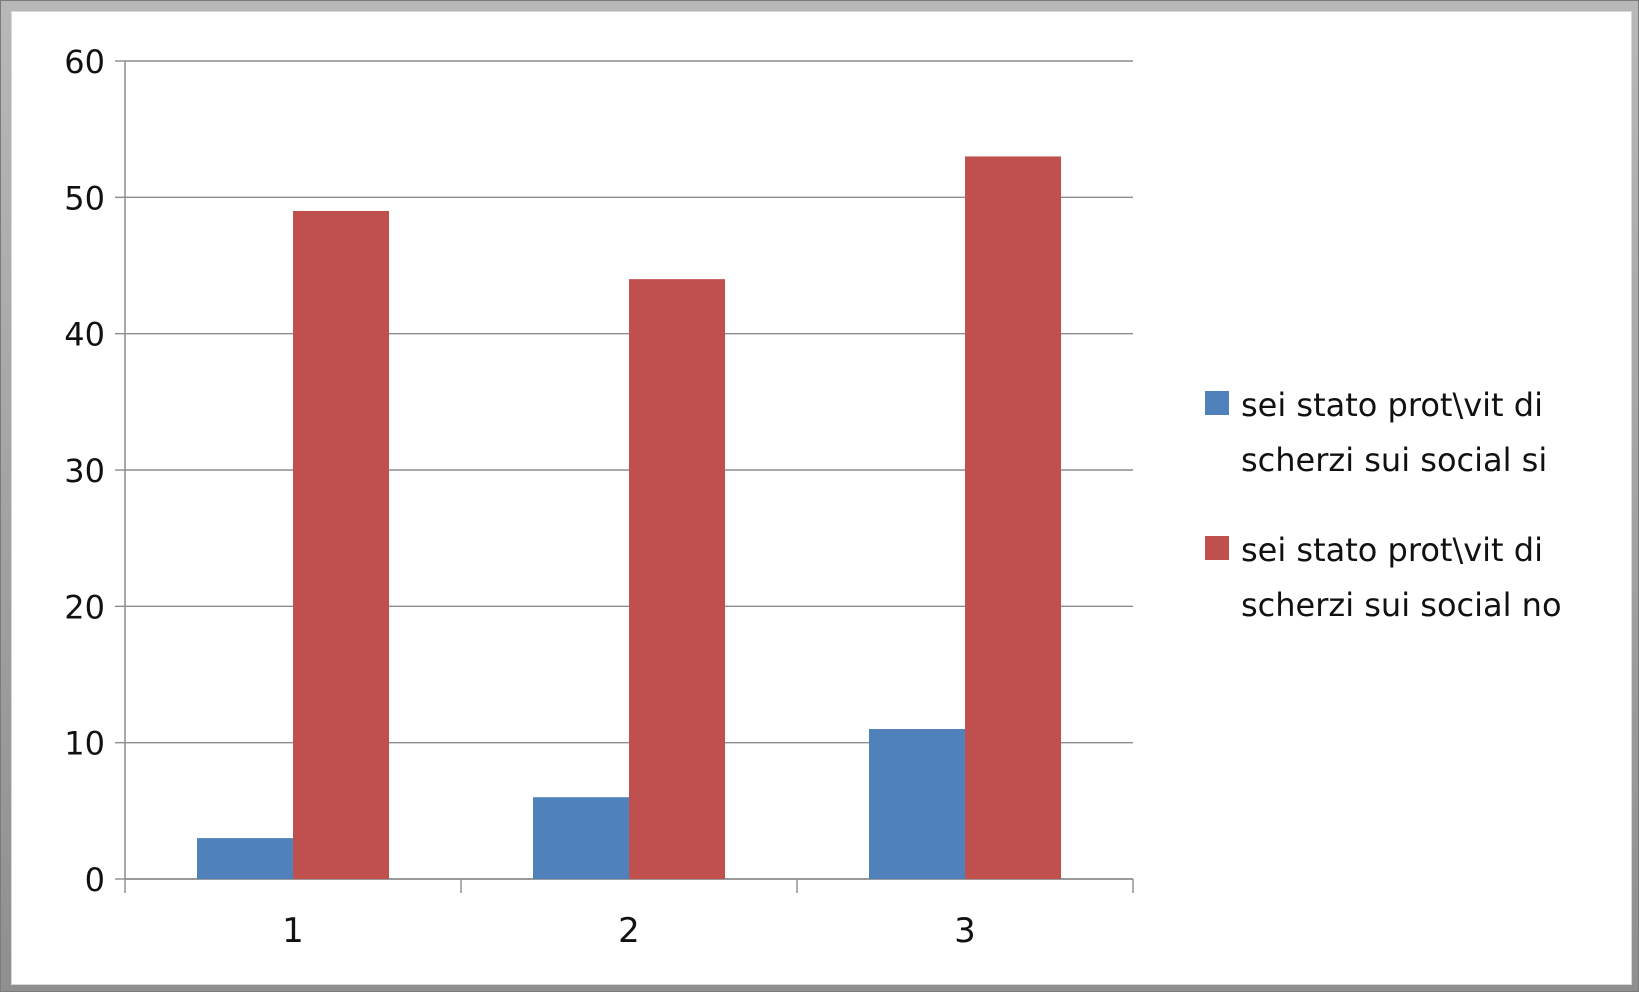 The height and width of the screenshot is (992, 1639). What do you see at coordinates (95, 880) in the screenshot?
I see `y-tick-label: 0` at bounding box center [95, 880].